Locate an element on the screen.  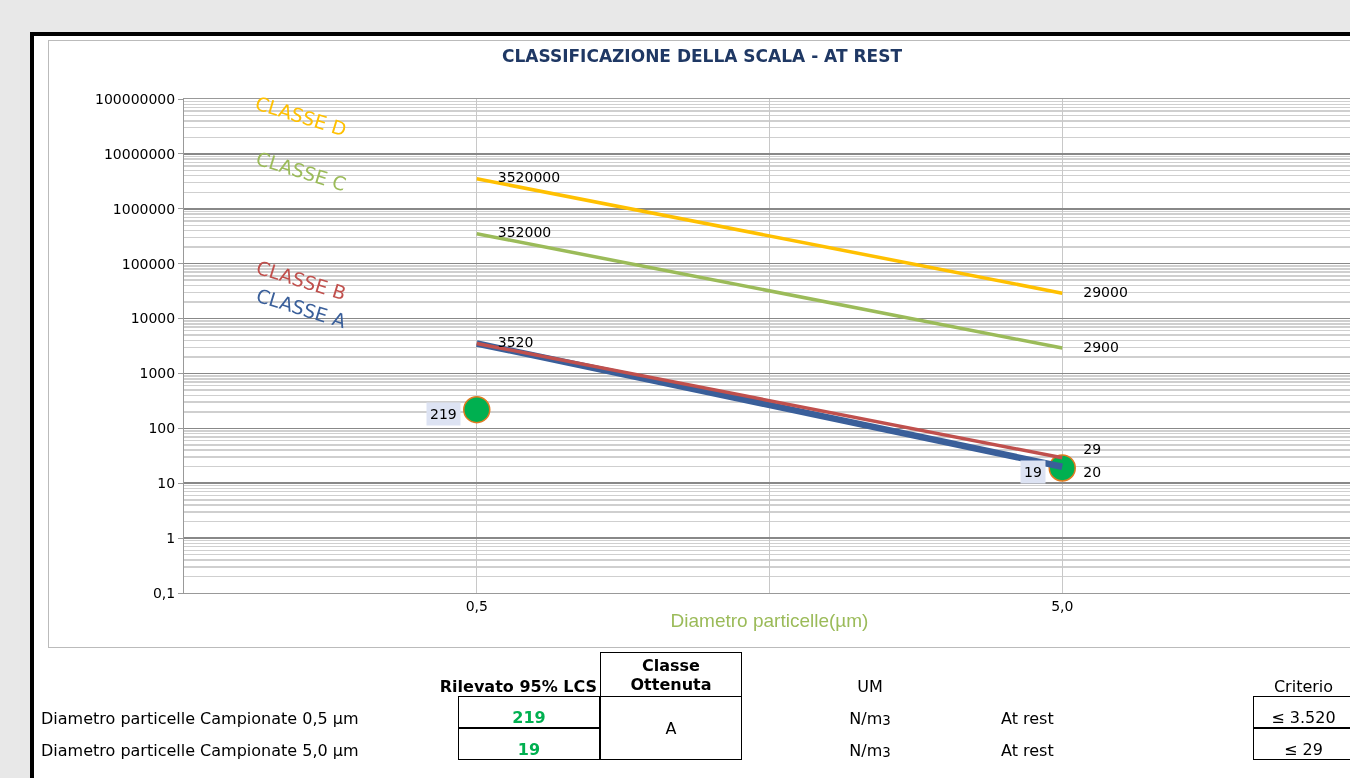
text: Classe Ottenuta is located at coordinates (671, 674).